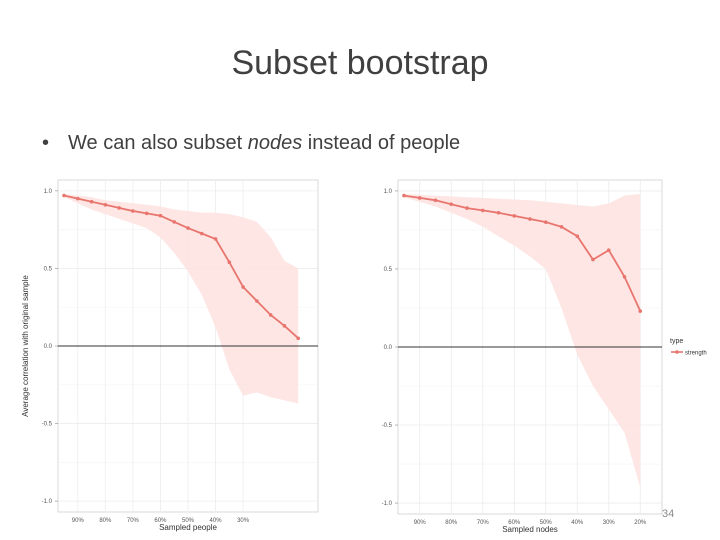 This screenshot has width=720, height=540. Describe the element at coordinates (360, 63) in the screenshot. I see `slide-title: Subset bootstrap` at that location.